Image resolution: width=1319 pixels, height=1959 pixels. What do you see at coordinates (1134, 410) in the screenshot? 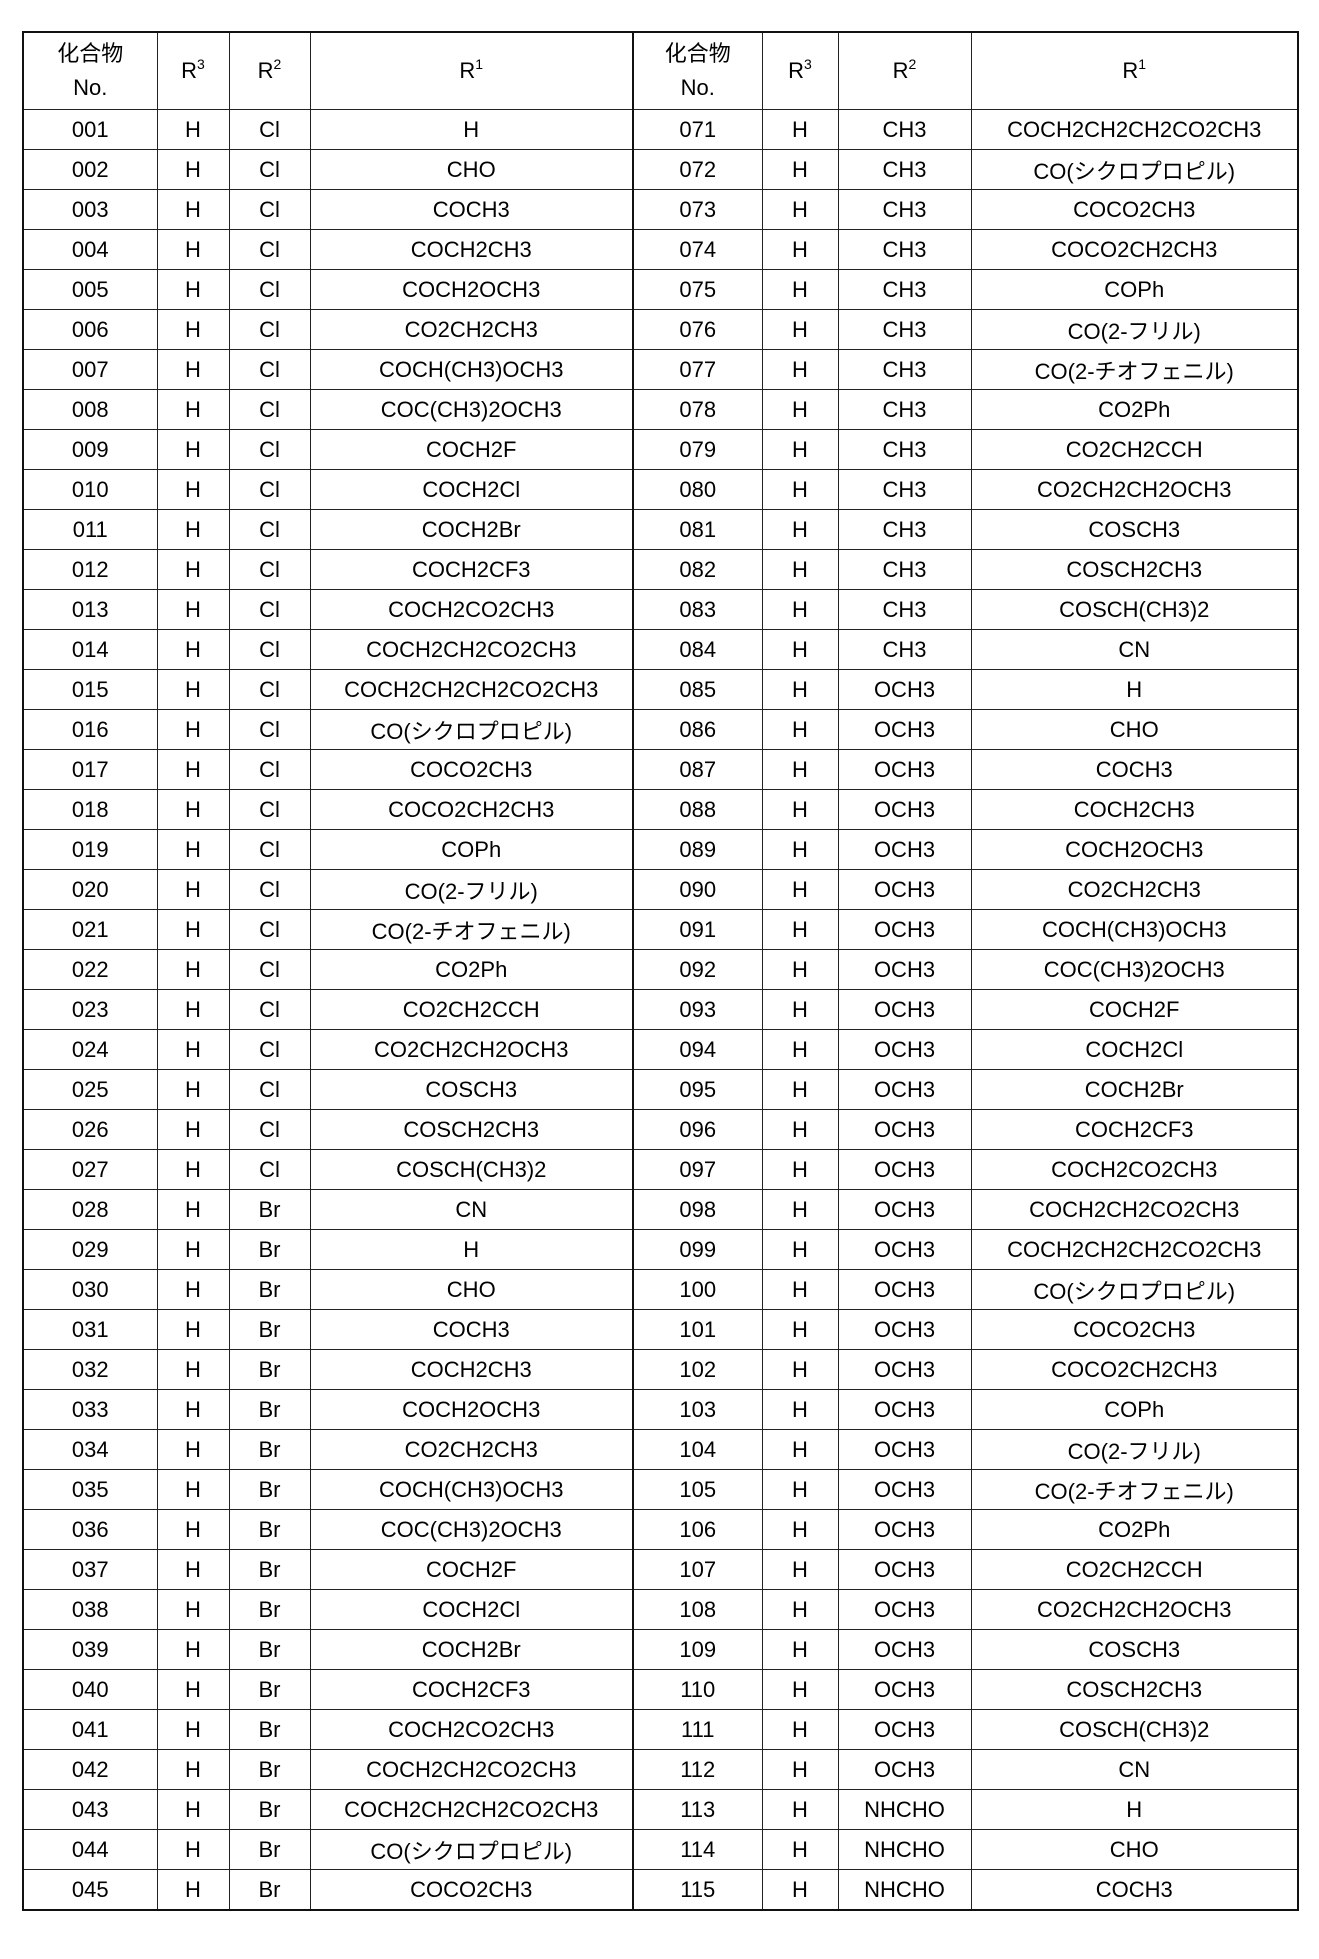
I see `r1-cell: CO2Ph` at bounding box center [1134, 410].